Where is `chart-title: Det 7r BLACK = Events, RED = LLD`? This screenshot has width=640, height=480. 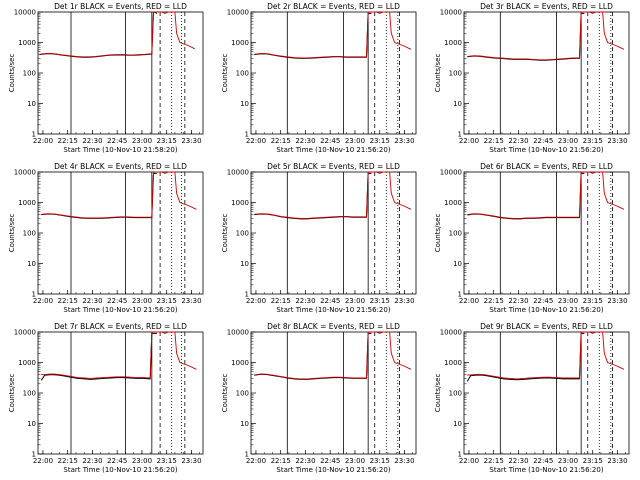 chart-title: Det 7r BLACK = Events, RED = LLD is located at coordinates (120, 326).